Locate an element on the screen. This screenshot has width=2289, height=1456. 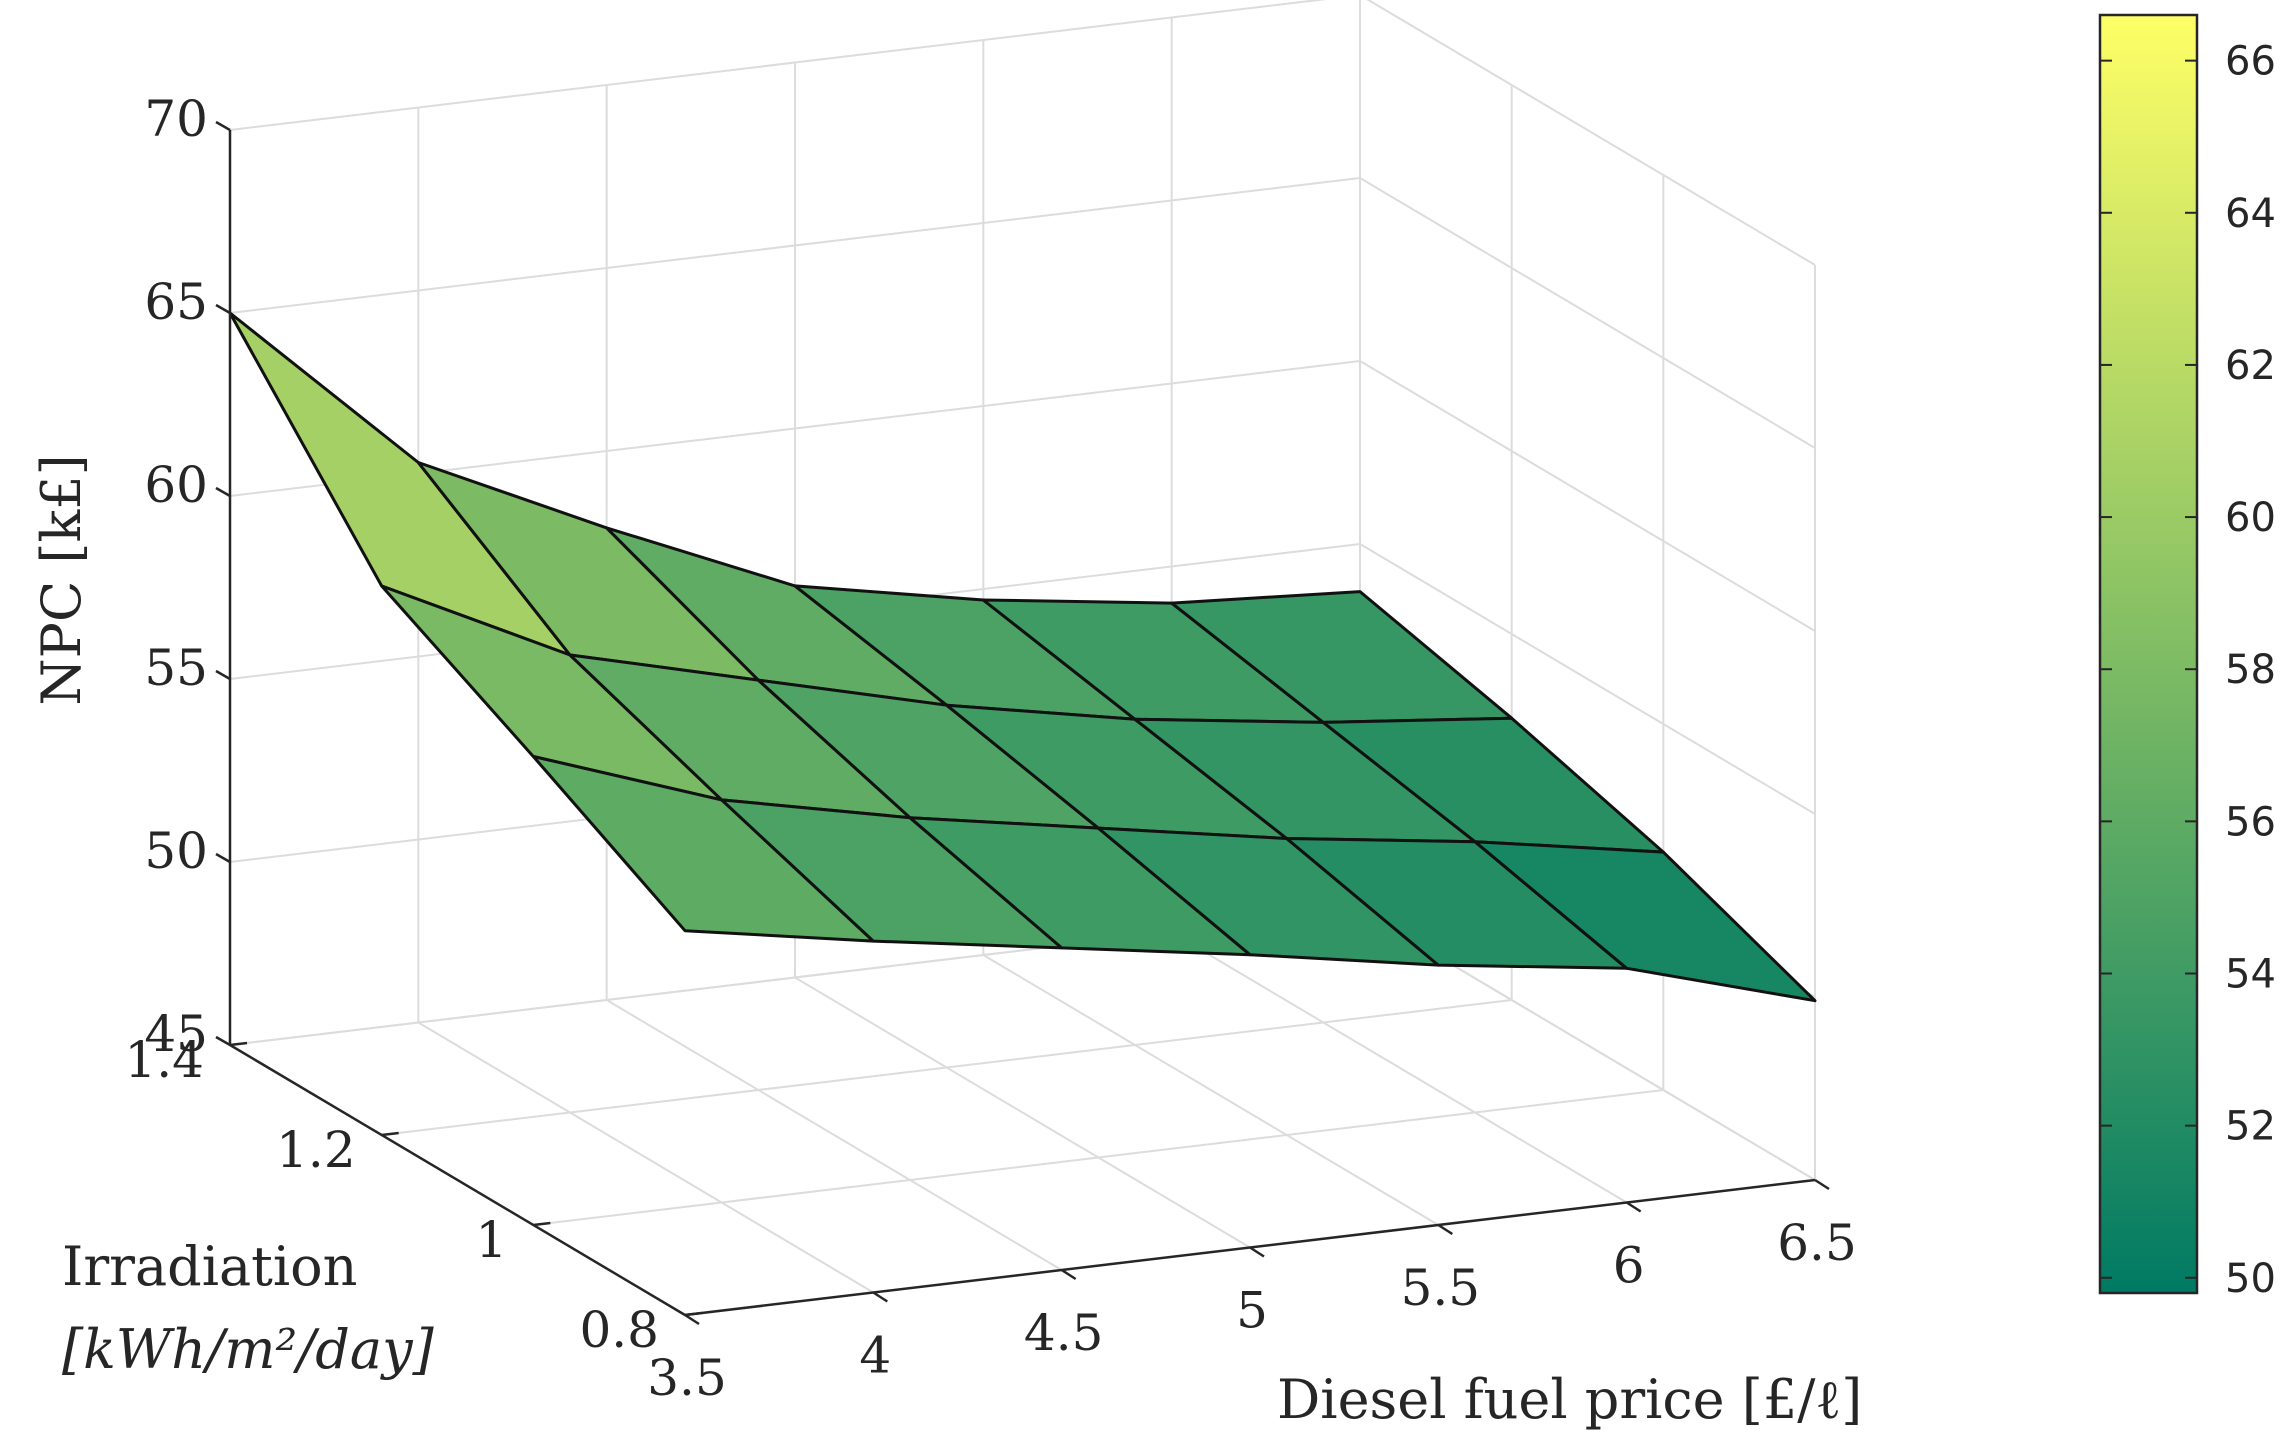
z-tick-label: 50 is located at coordinates (176, 851).